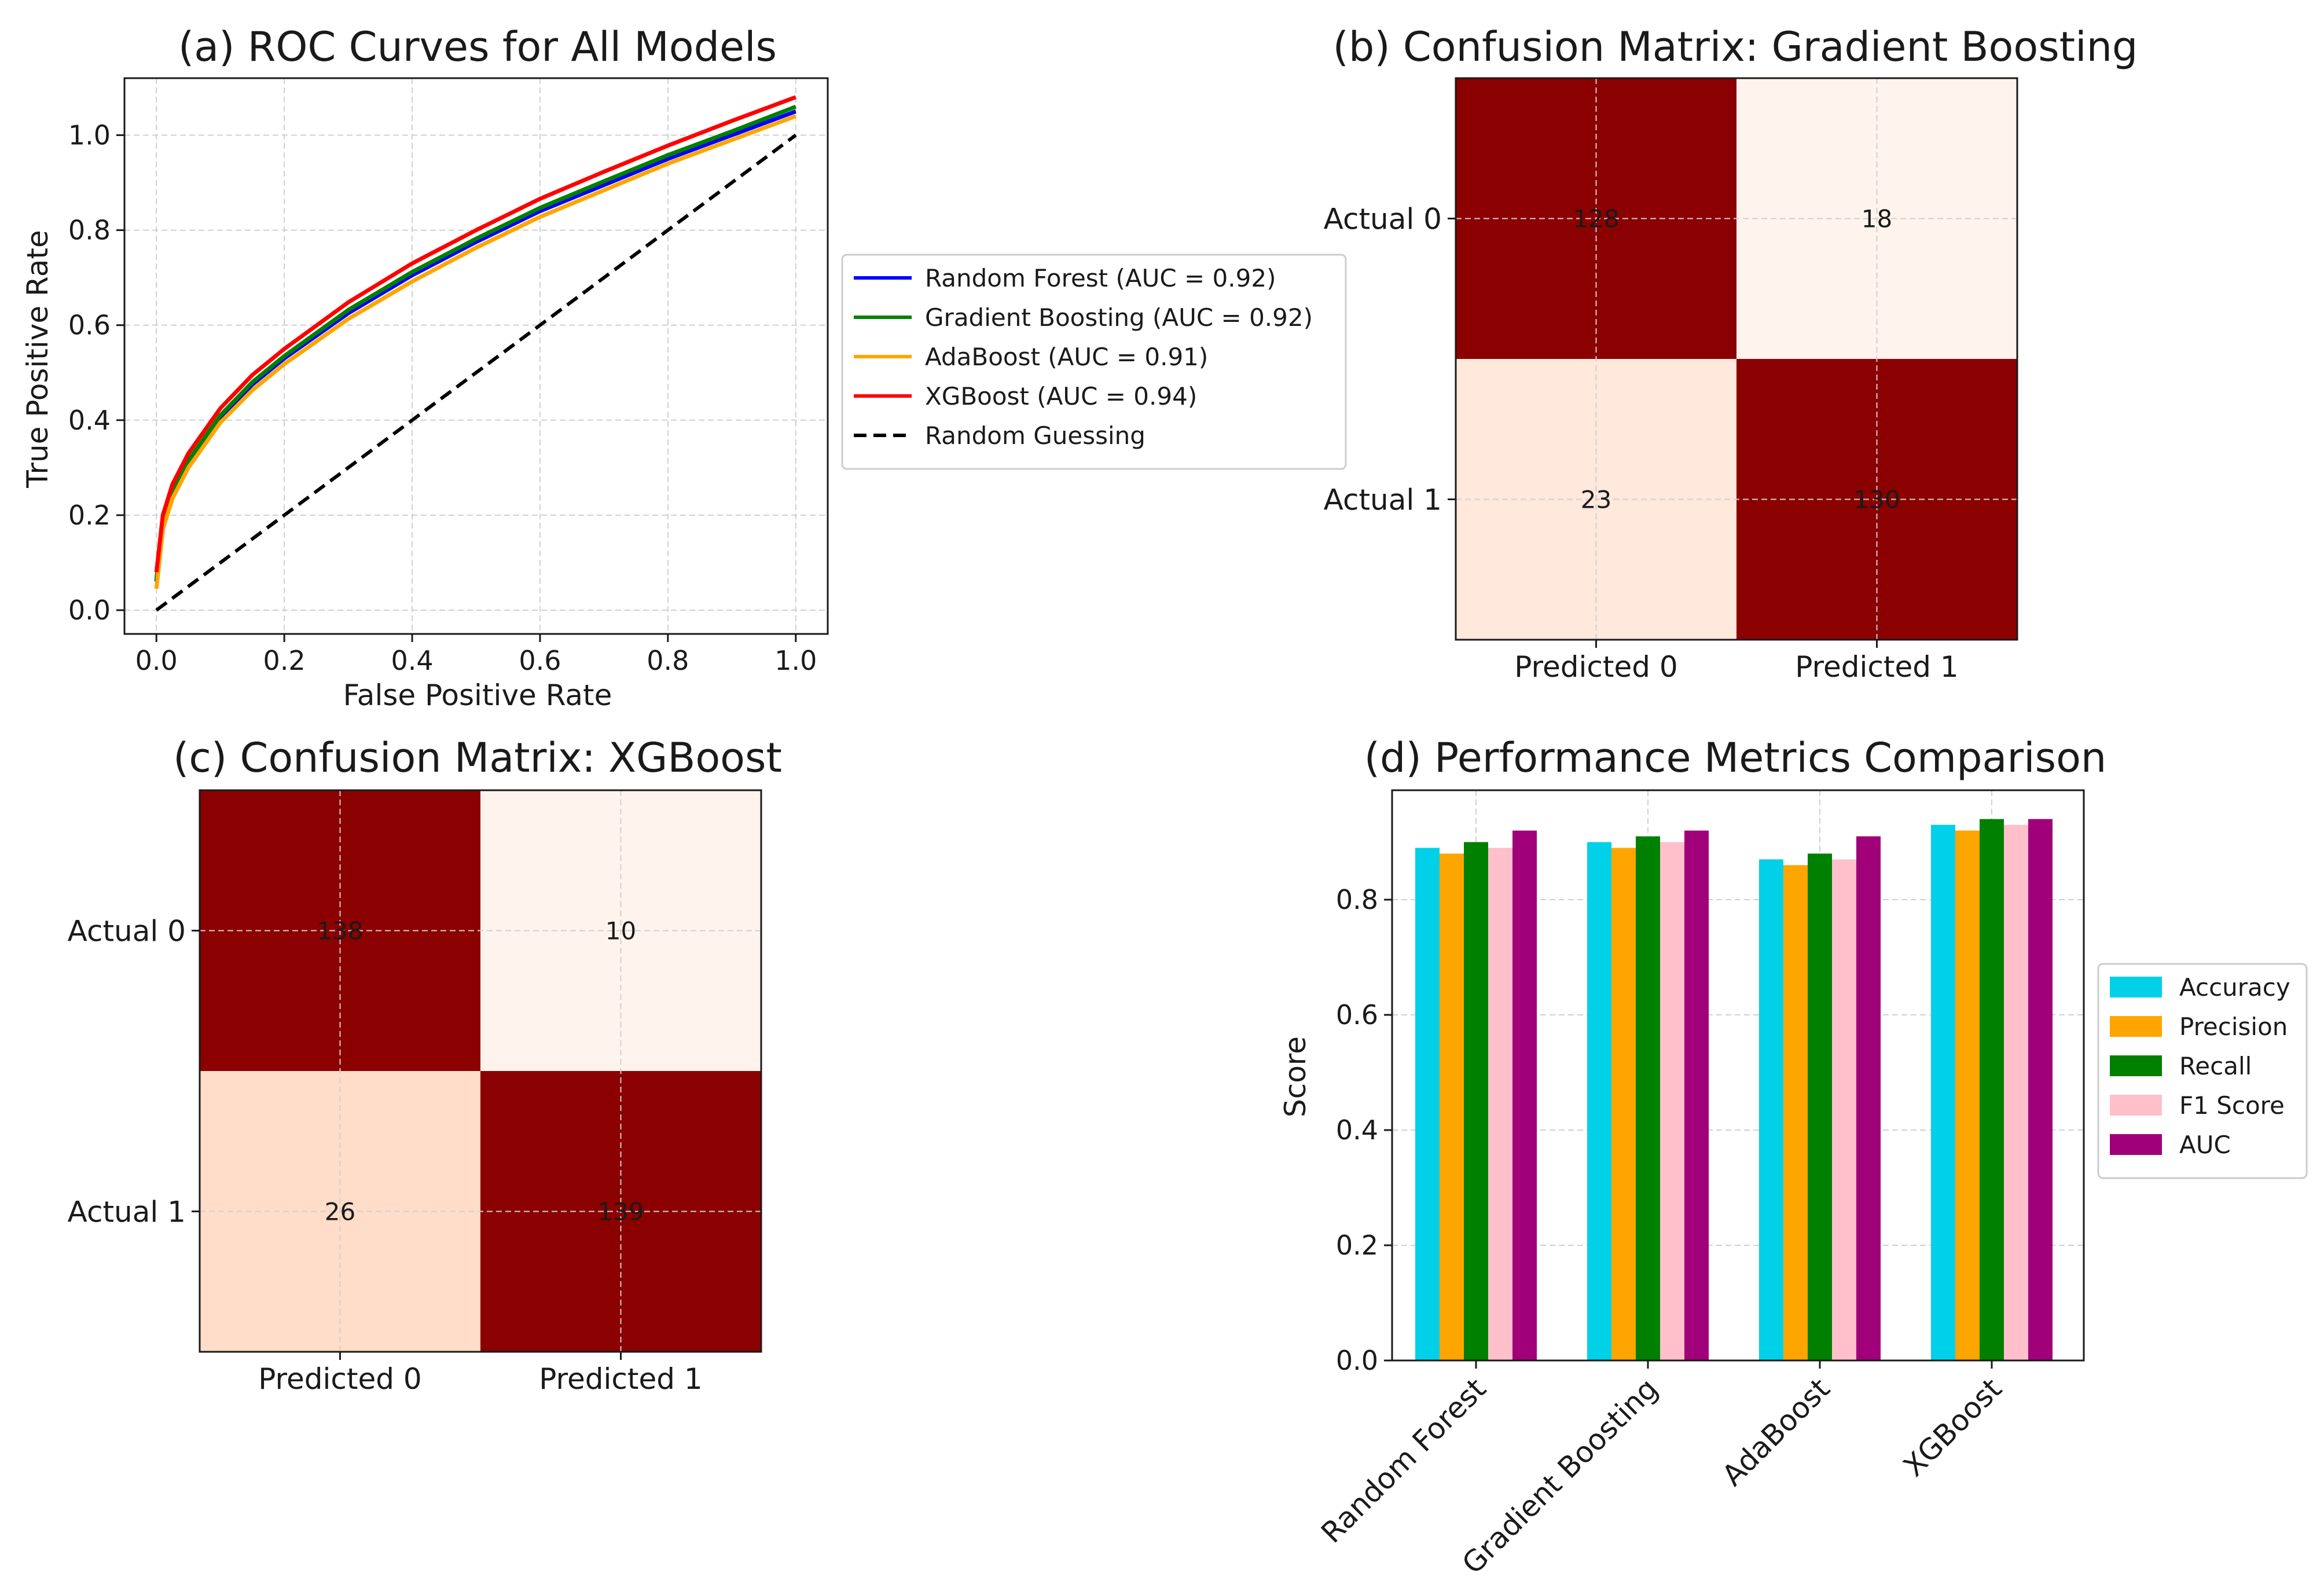 The width and height of the screenshot is (2324, 1577). Describe the element at coordinates (37, 359) in the screenshot. I see `roc-ylabel: True Positive Rate` at that location.